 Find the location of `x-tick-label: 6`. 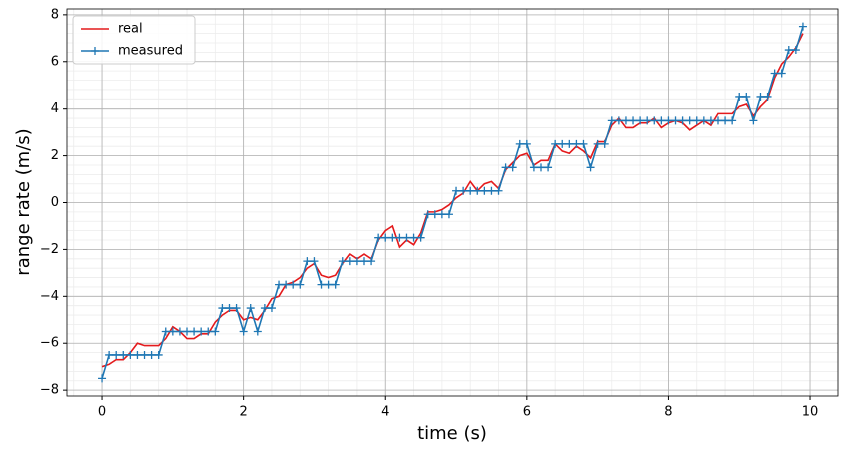

x-tick-label: 6 is located at coordinates (527, 412).